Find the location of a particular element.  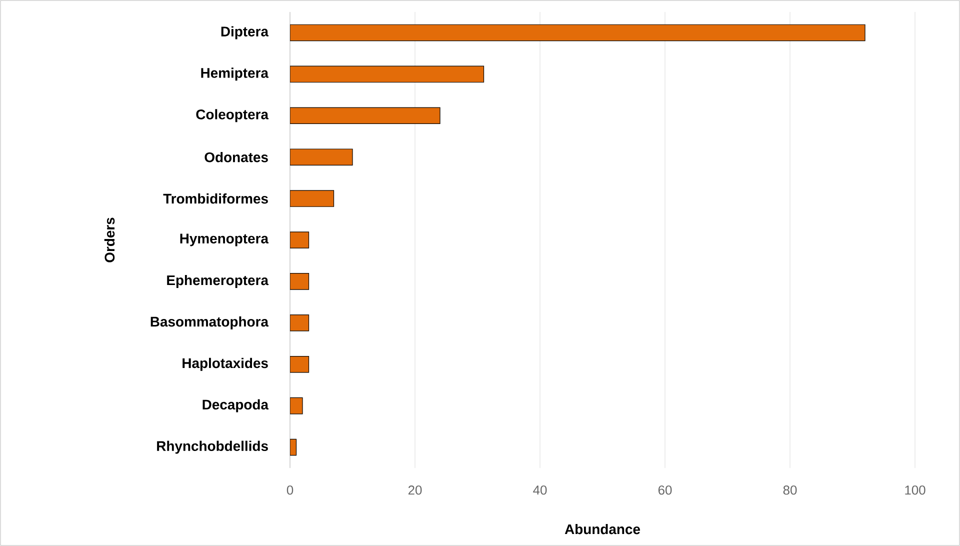

x-tick-label: 40 is located at coordinates (540, 490).